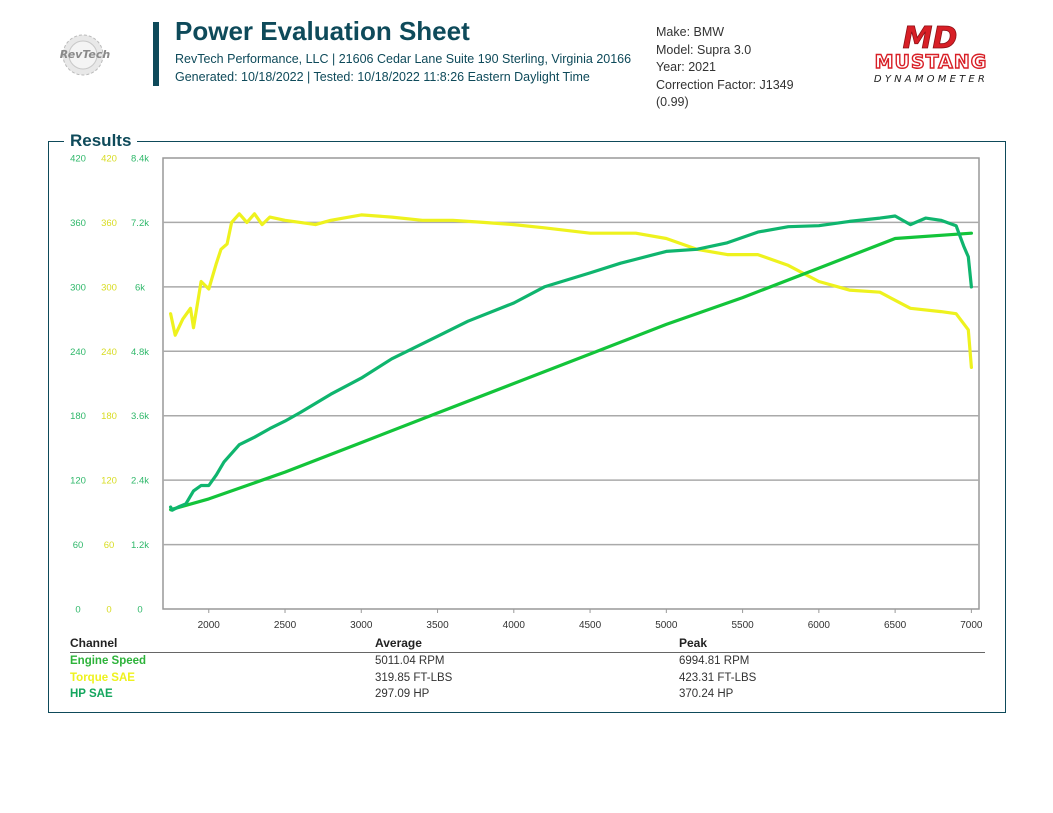  Describe the element at coordinates (514, 625) in the screenshot. I see `x-tick-label: 4000` at that location.